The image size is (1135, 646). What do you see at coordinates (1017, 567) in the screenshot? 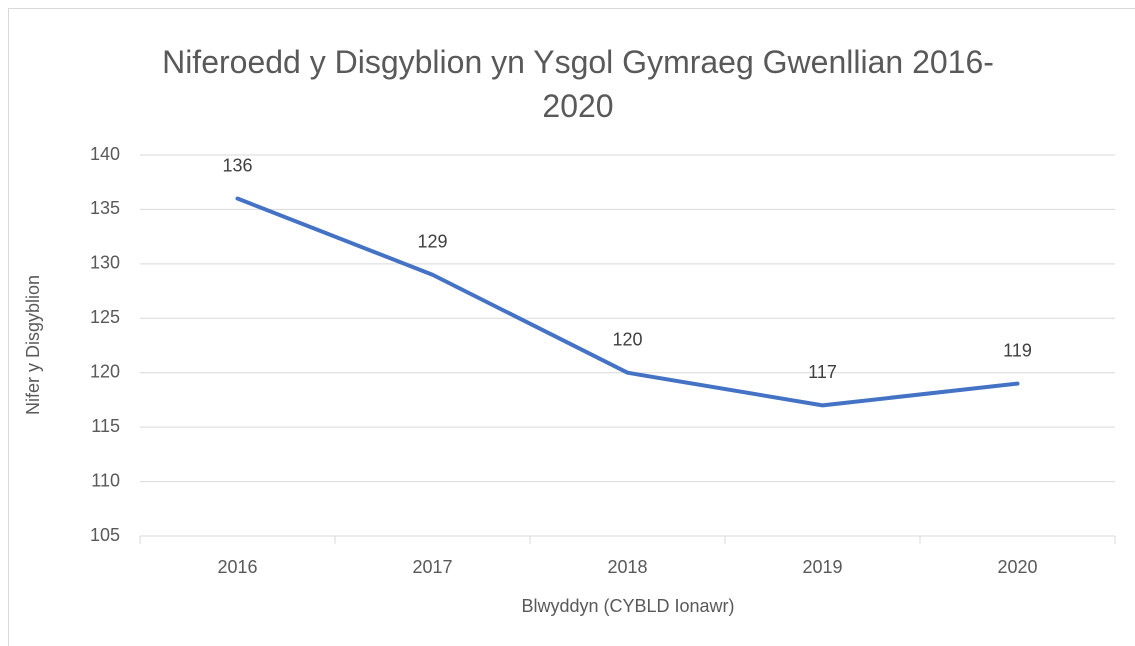
I see `x-tick-label: 2020` at bounding box center [1017, 567].